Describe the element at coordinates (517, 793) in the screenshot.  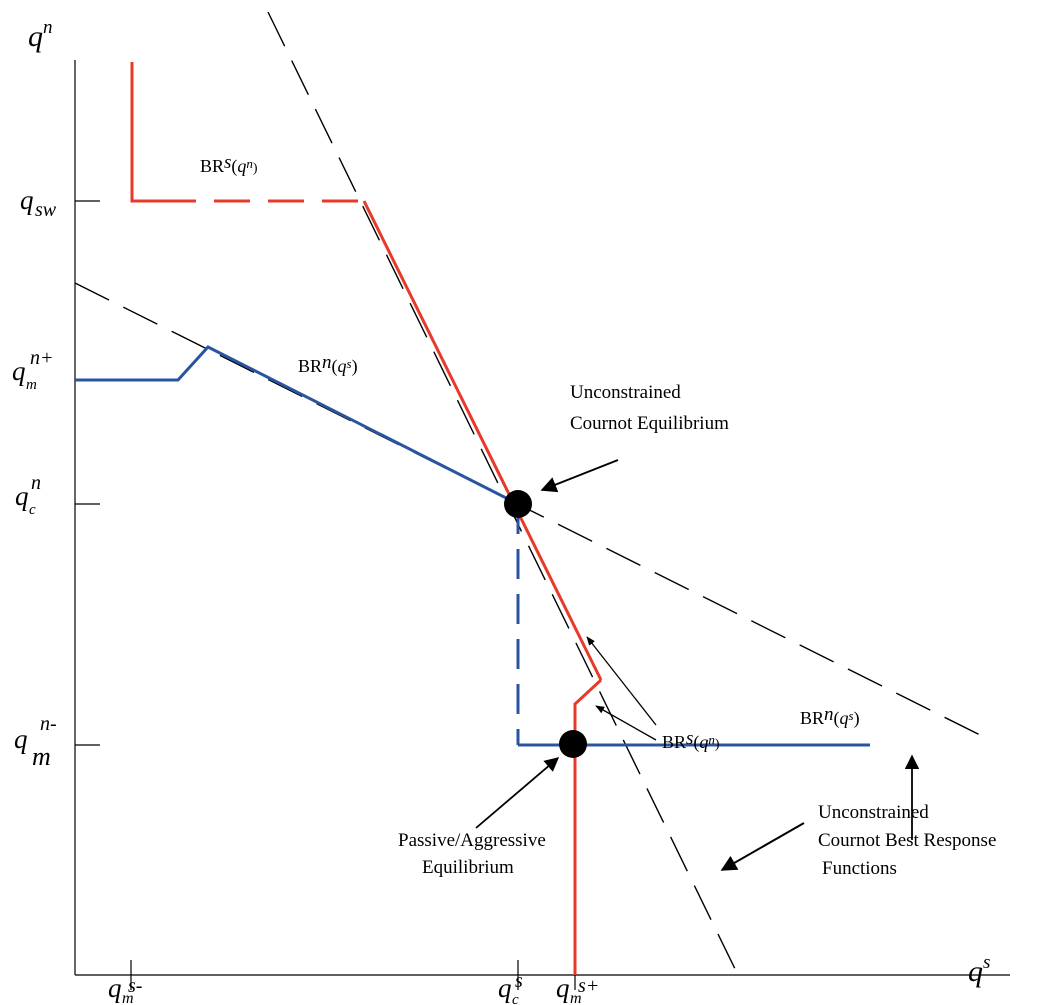
I see `arrow-to-passive-eq` at that location.